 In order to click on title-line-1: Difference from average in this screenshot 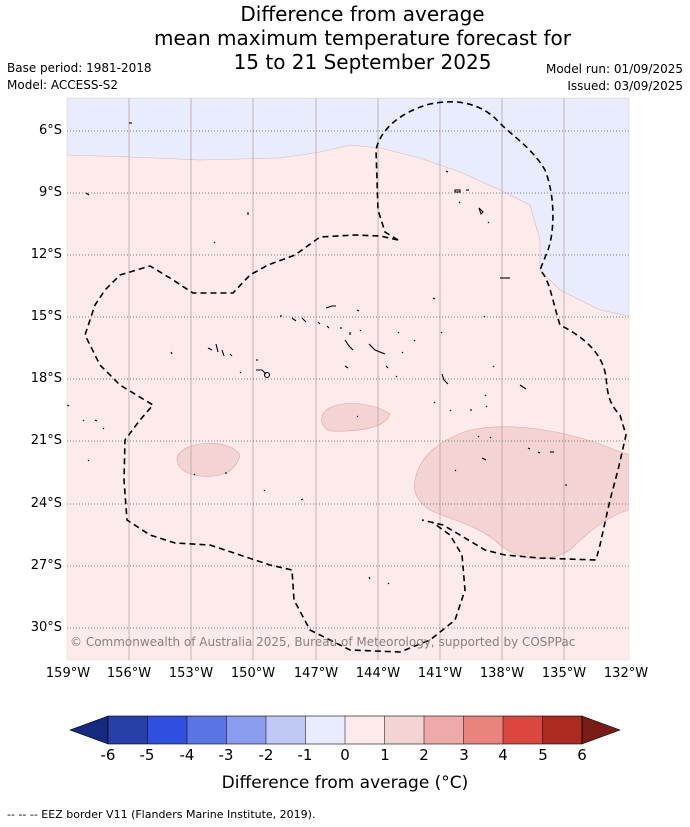, I will do `click(362, 14)`.